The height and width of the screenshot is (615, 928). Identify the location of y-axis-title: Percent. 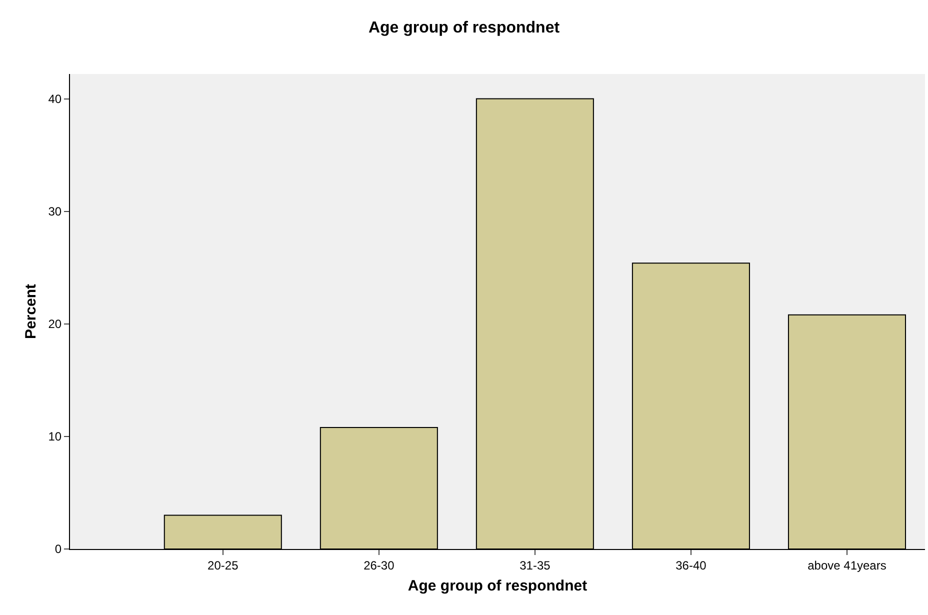
(31, 312).